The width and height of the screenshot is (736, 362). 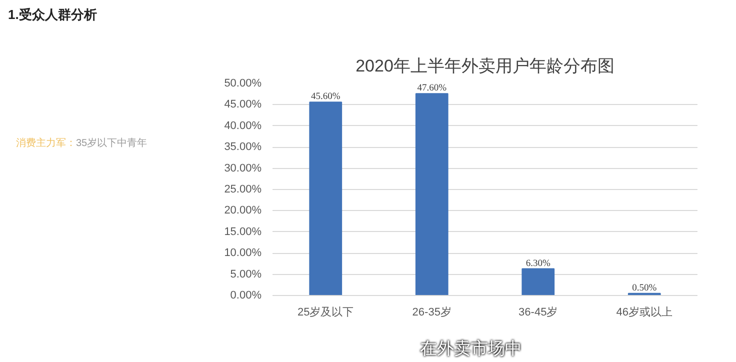 What do you see at coordinates (243, 210) in the screenshot?
I see `y-tick-label: 20.00%` at bounding box center [243, 210].